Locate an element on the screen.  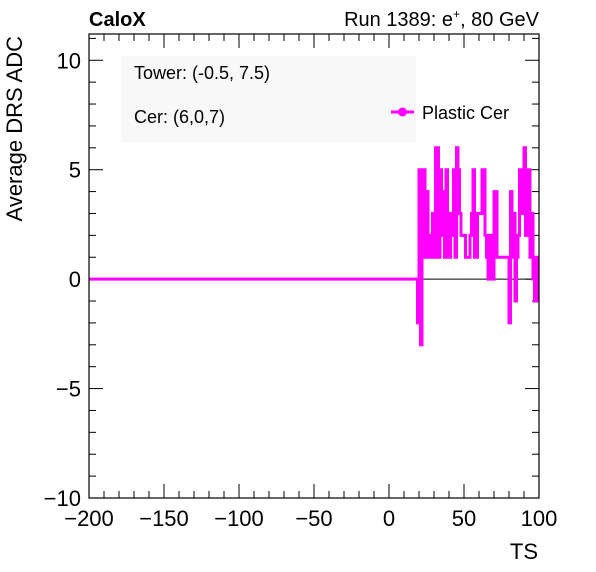
x-tick-label: 50 is located at coordinates (464, 518).